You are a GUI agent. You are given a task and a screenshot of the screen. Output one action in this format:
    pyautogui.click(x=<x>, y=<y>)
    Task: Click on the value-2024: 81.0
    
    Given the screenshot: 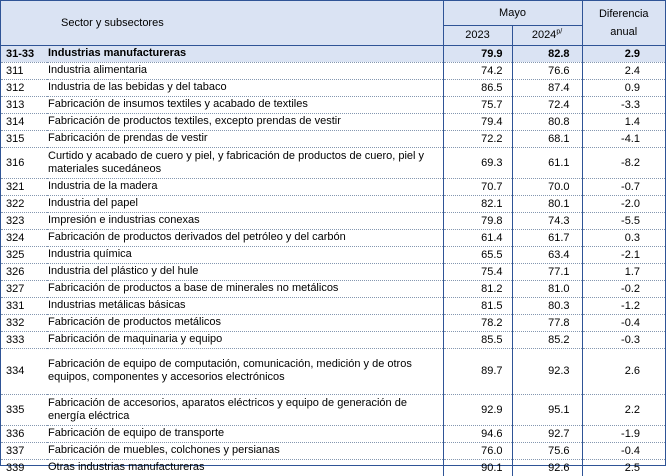 What is the action you would take?
    pyautogui.click(x=546, y=289)
    